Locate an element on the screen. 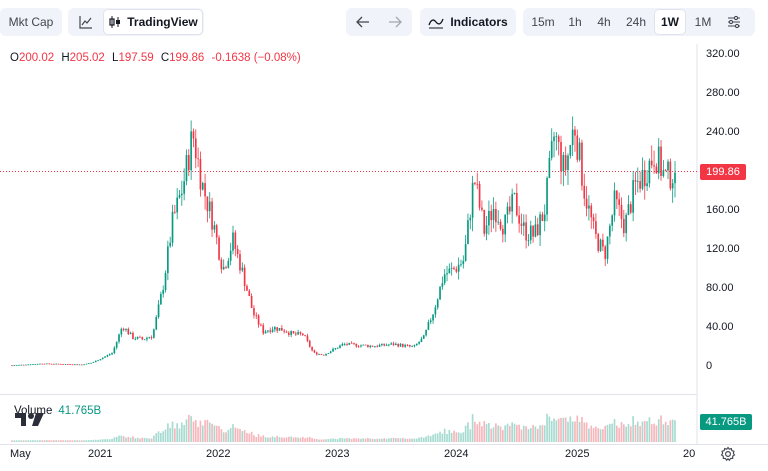 This screenshot has width=768, height=471. timeframe-4h: 4h is located at coordinates (604, 22).